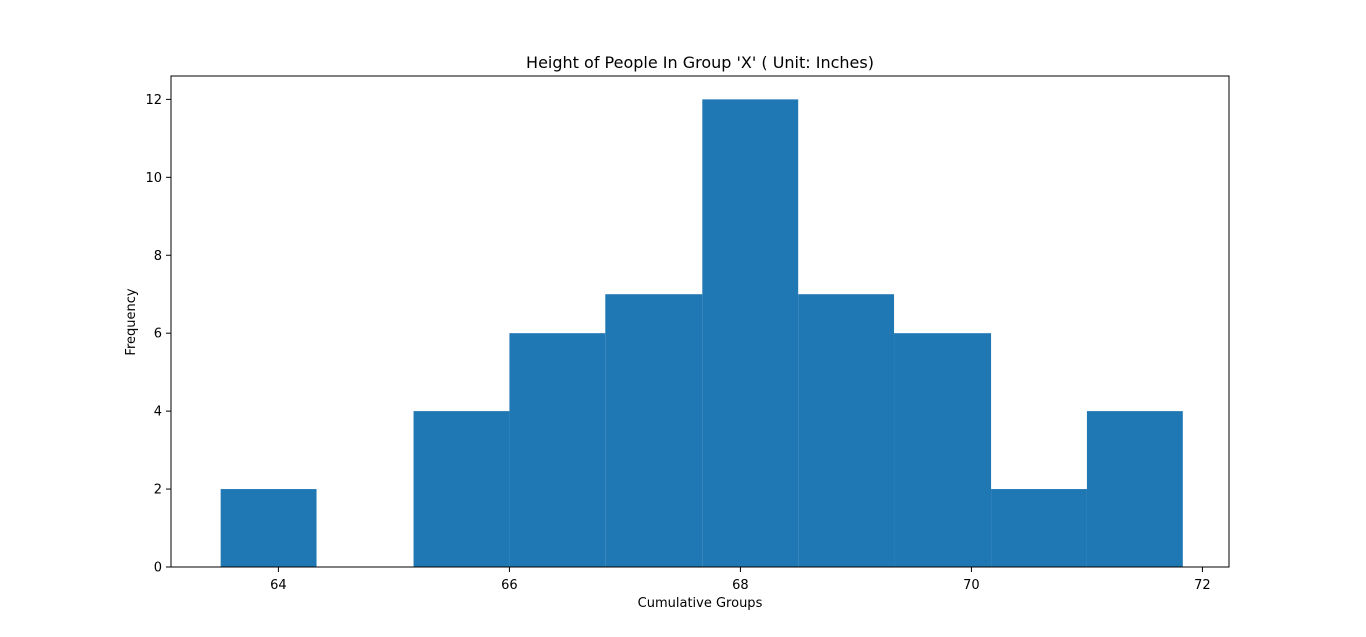 This screenshot has width=1366, height=637. I want to click on y-axis-label: Frequency, so click(131, 321).